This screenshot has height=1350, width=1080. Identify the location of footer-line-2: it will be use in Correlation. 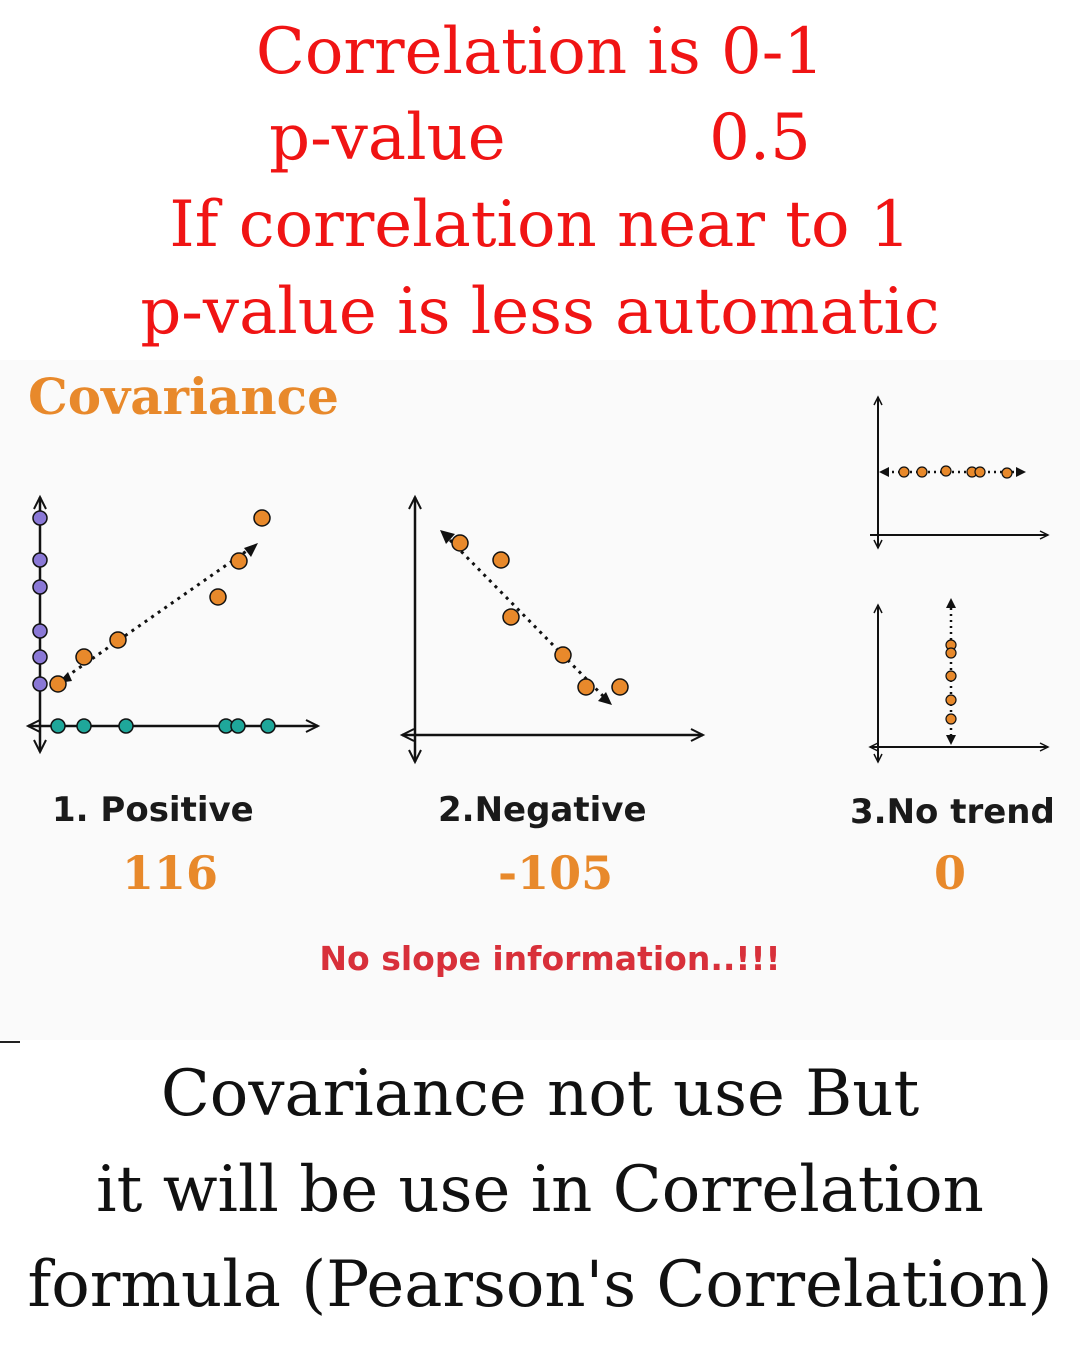
(540, 1190).